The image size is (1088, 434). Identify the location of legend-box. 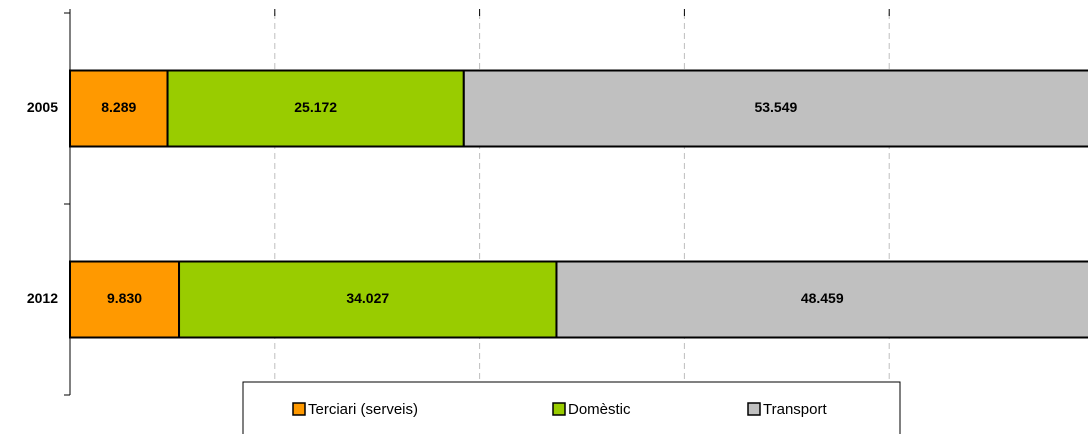
(571, 407).